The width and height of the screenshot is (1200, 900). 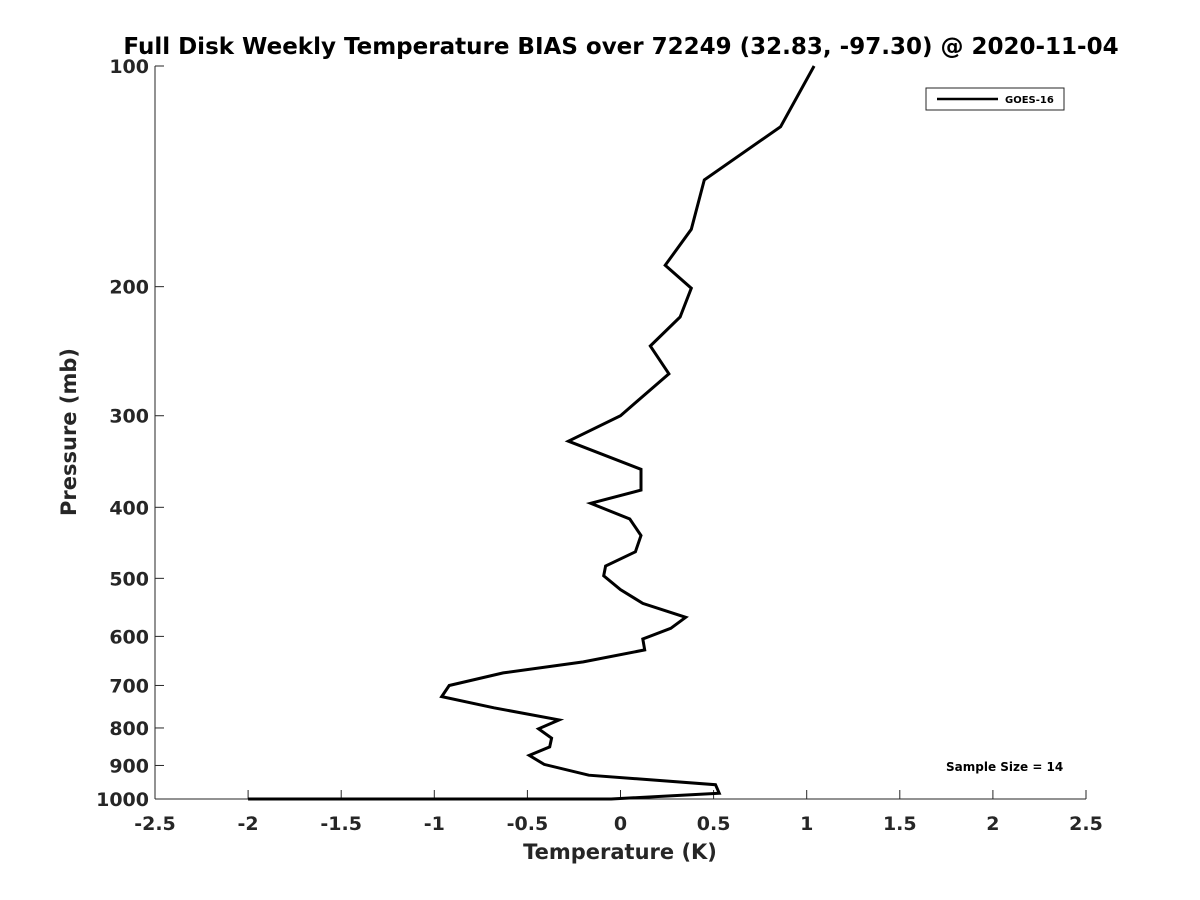 I want to click on legend: GOES-16, so click(x=995, y=99).